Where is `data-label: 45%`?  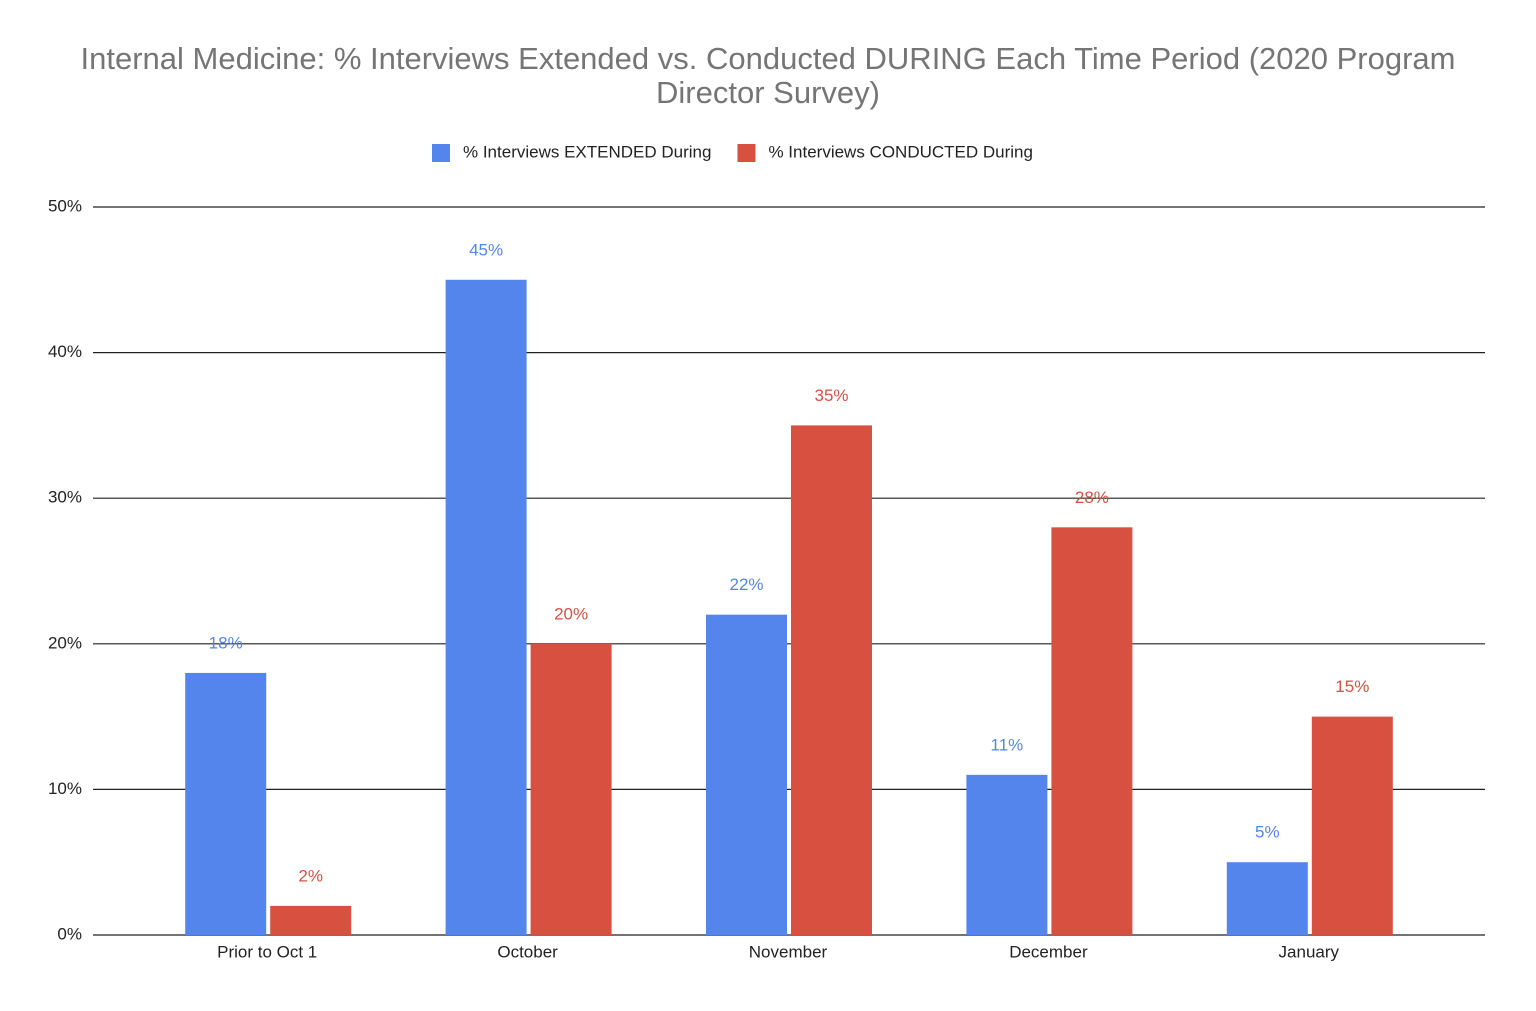
data-label: 45% is located at coordinates (486, 249).